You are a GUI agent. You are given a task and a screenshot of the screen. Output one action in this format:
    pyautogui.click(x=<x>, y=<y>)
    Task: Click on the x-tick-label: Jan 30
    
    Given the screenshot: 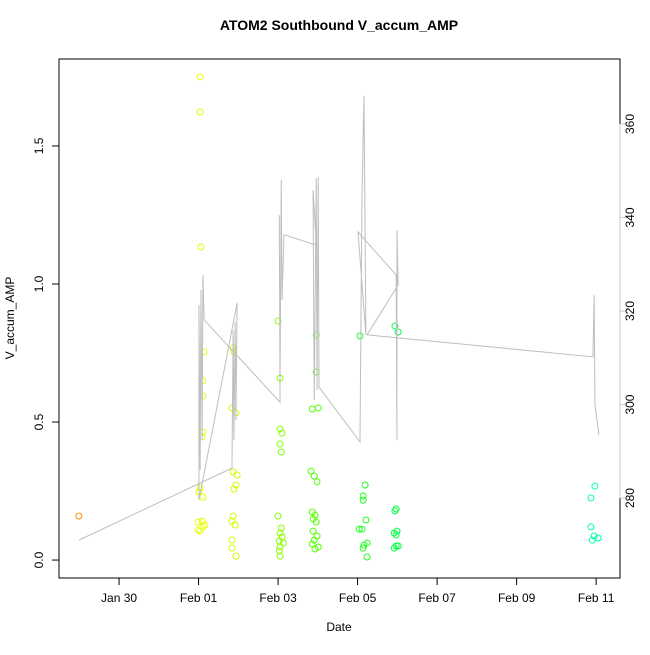 What is the action you would take?
    pyautogui.click(x=119, y=598)
    